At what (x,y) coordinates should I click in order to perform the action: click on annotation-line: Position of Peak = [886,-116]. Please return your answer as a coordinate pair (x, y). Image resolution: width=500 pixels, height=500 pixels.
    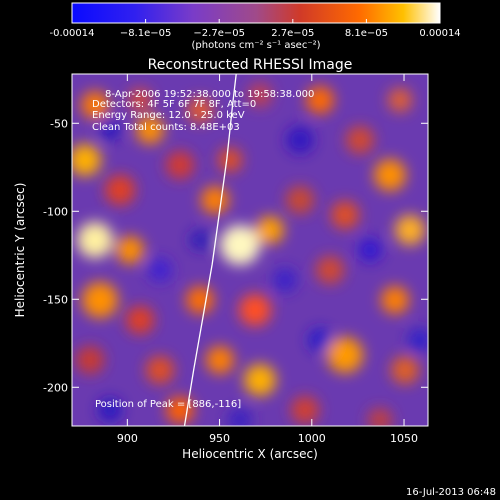
    Looking at the image, I should click on (168, 404).